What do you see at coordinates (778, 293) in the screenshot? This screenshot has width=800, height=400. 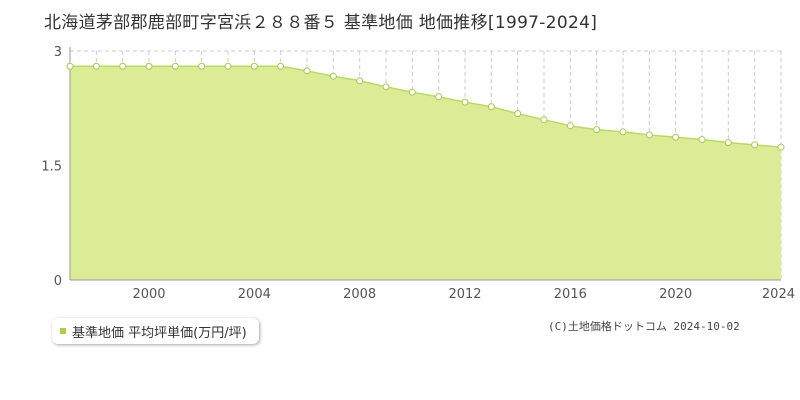 I see `x-tick-label: 2024` at bounding box center [778, 293].